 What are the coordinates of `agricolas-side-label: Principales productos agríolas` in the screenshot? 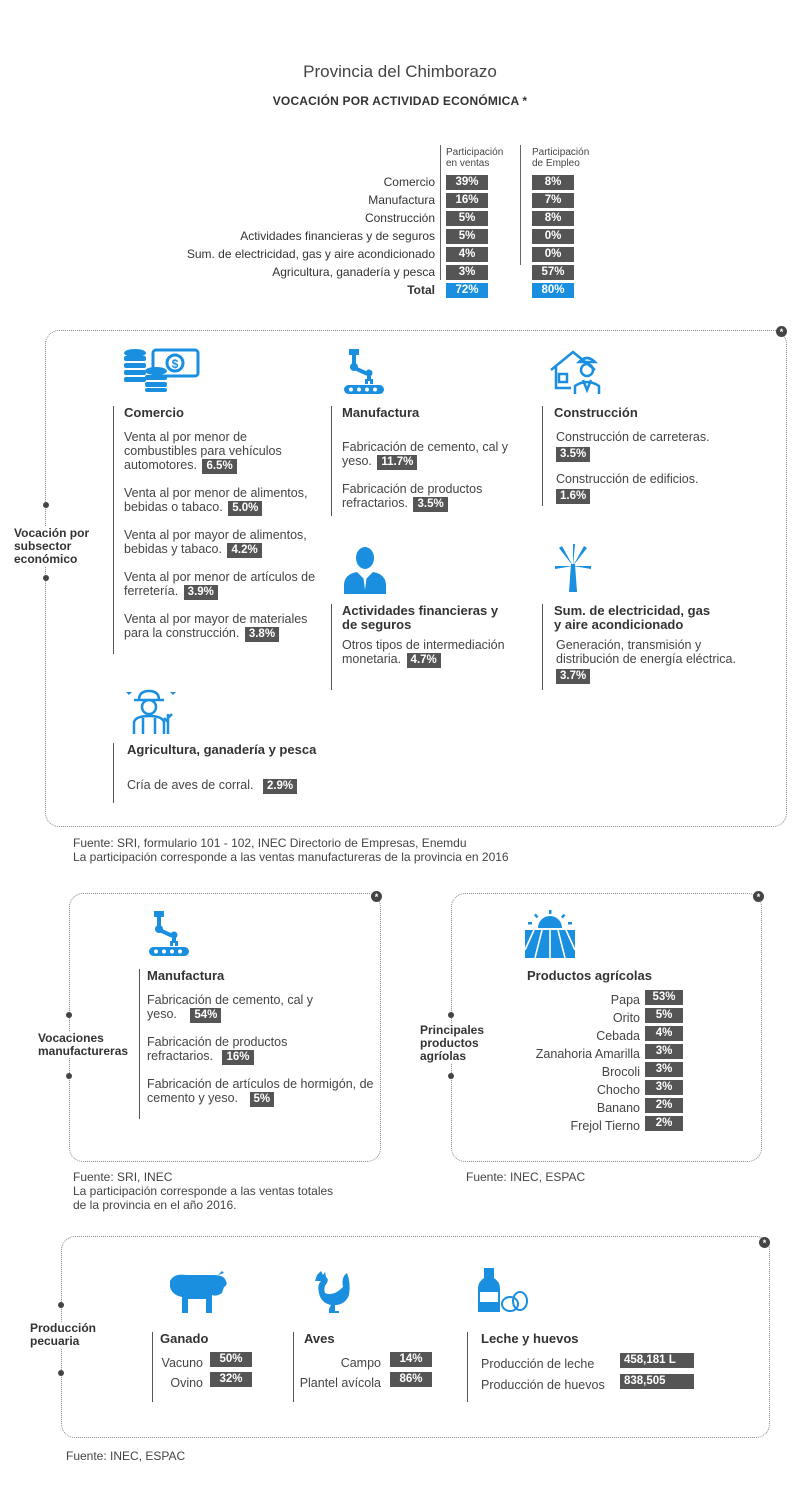 It's located at (452, 1043).